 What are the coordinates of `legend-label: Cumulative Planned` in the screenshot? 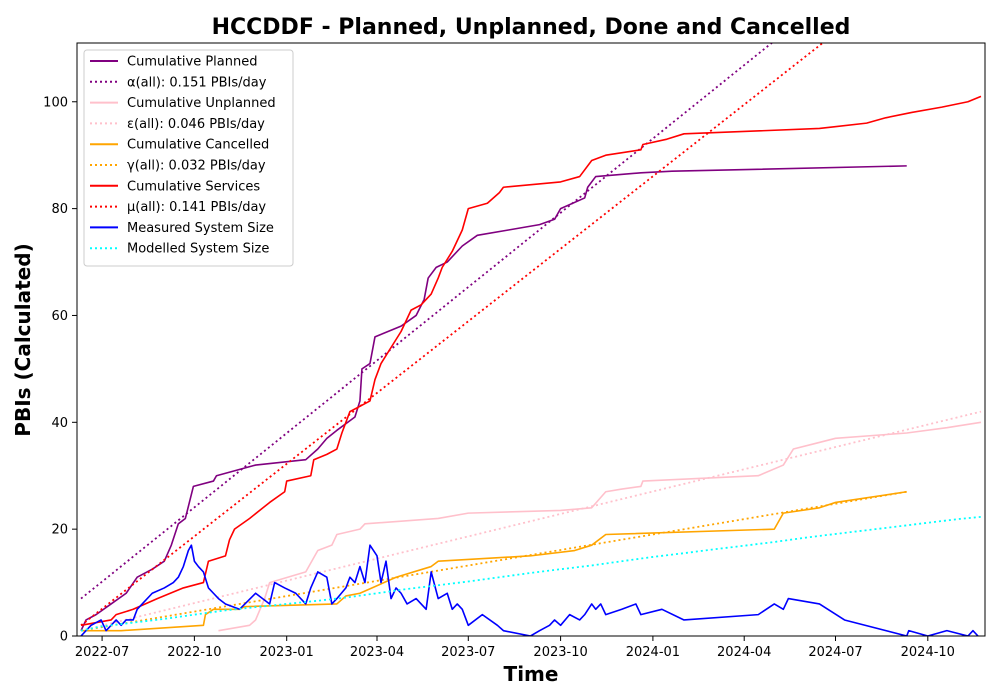 It's located at (192, 62).